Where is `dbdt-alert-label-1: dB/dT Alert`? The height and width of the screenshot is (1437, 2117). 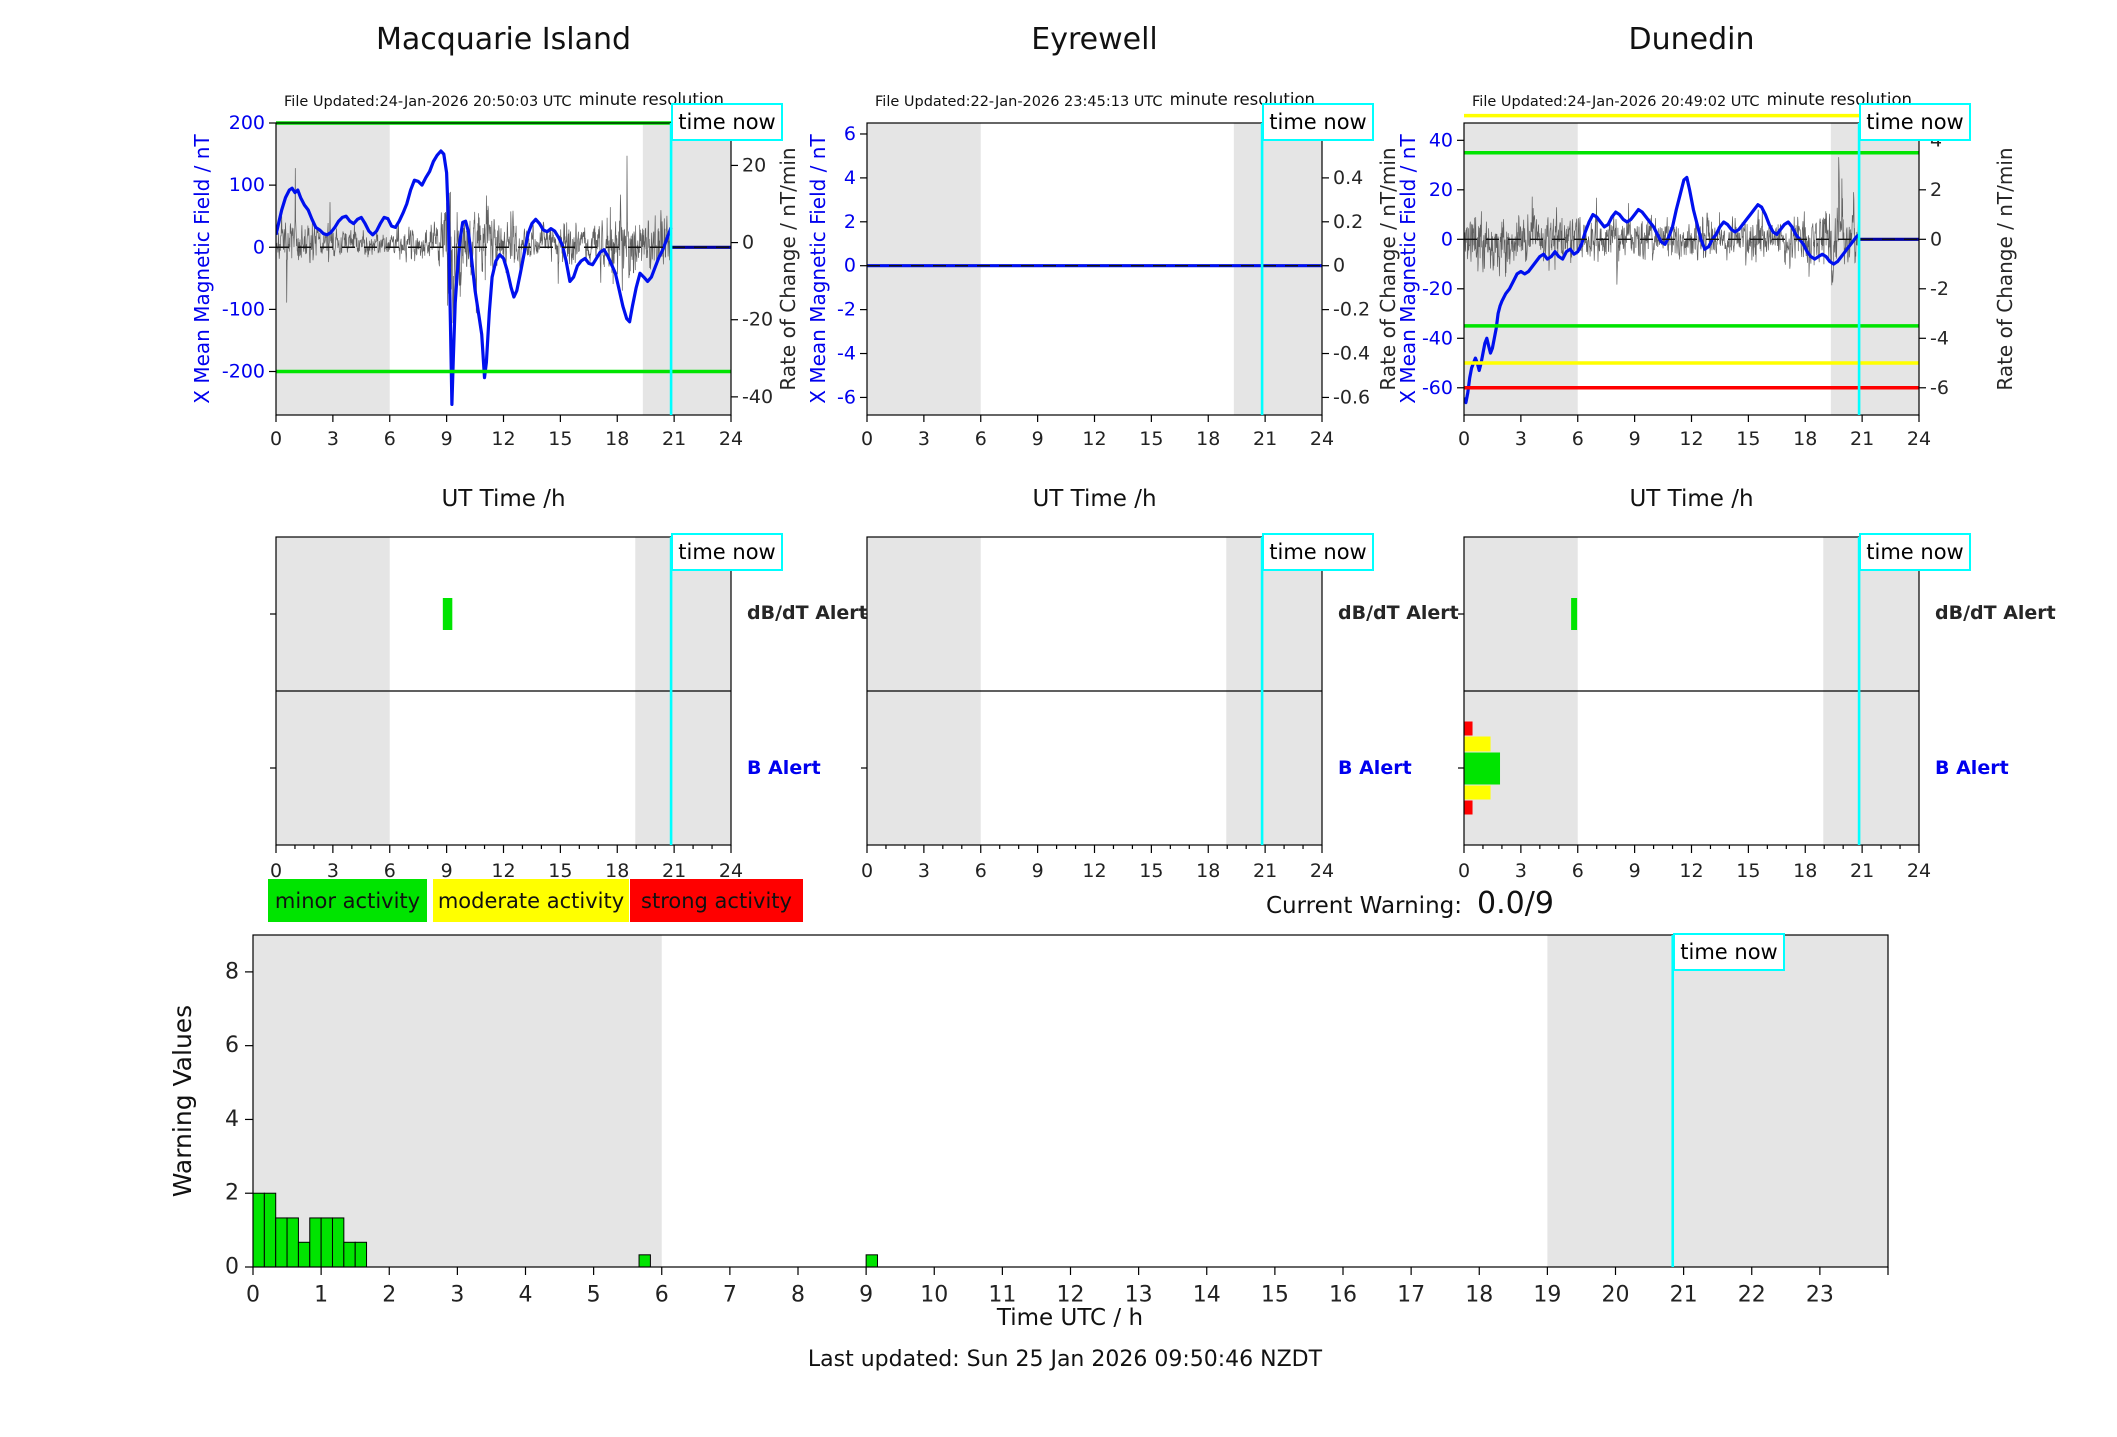
dbdt-alert-label-1: dB/dT Alert is located at coordinates (807, 613).